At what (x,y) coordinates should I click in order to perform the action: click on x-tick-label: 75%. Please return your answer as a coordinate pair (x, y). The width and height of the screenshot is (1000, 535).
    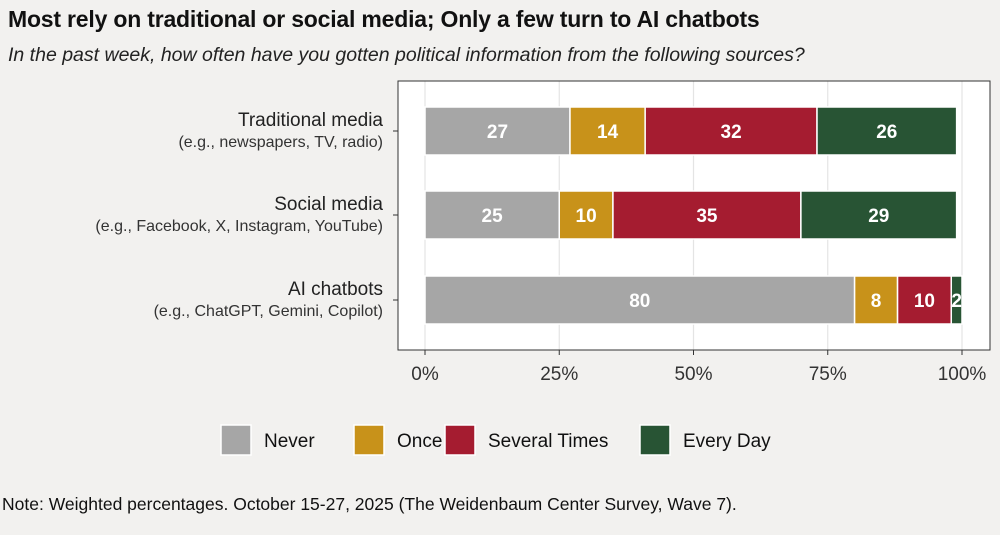
    Looking at the image, I should click on (828, 374).